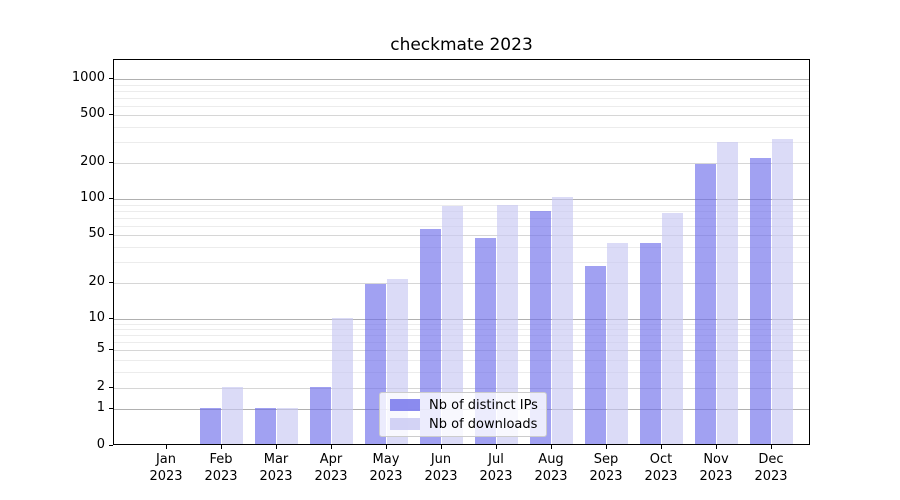  Describe the element at coordinates (96, 234) in the screenshot. I see `y-axis-tick-label: 50` at that location.